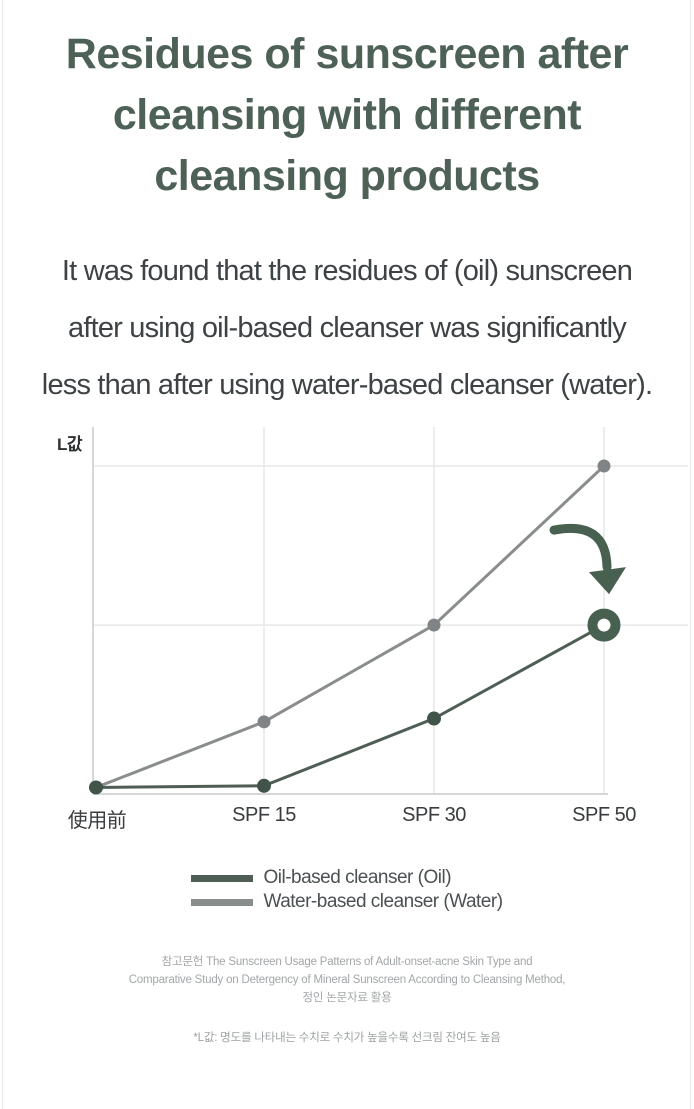 Image resolution: width=694 pixels, height=1109 pixels. What do you see at coordinates (604, 625) in the screenshot?
I see `ring-marker` at bounding box center [604, 625].